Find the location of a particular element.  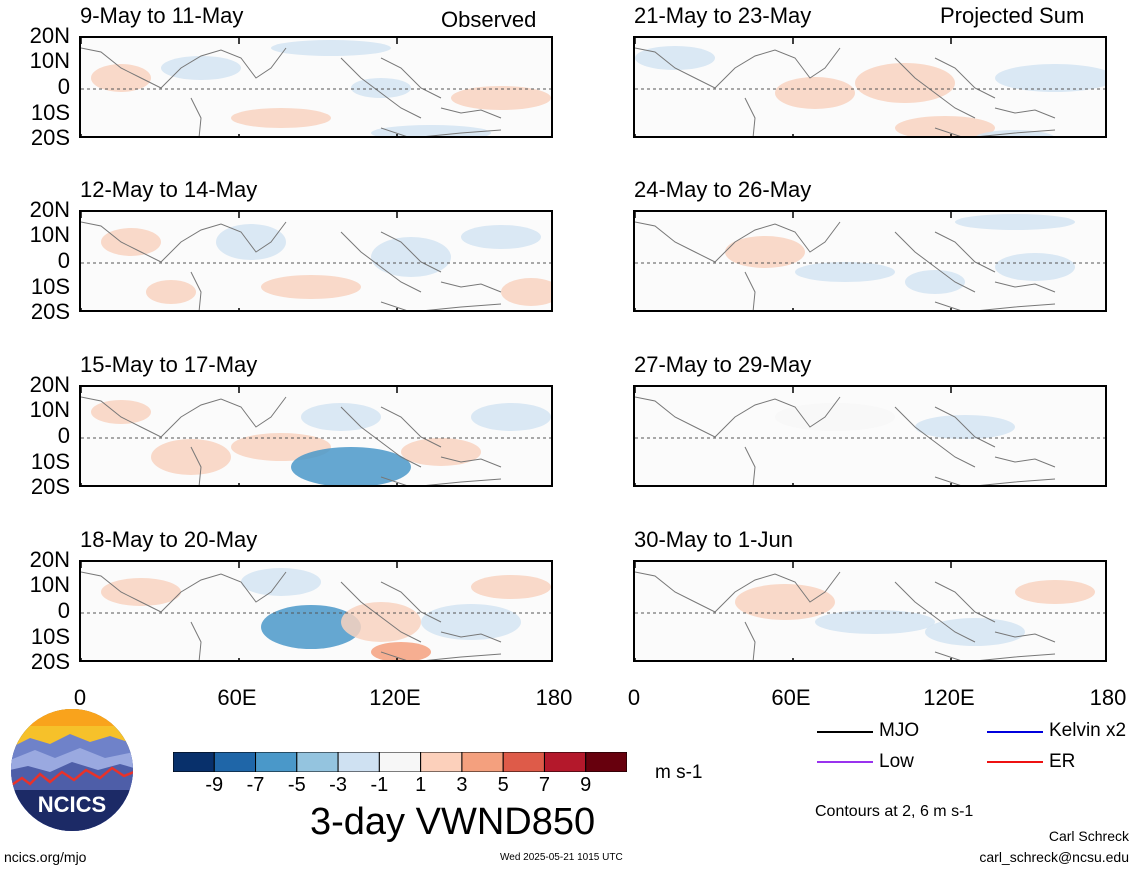

colorbar-tick-label: -1 is located at coordinates (379, 785).